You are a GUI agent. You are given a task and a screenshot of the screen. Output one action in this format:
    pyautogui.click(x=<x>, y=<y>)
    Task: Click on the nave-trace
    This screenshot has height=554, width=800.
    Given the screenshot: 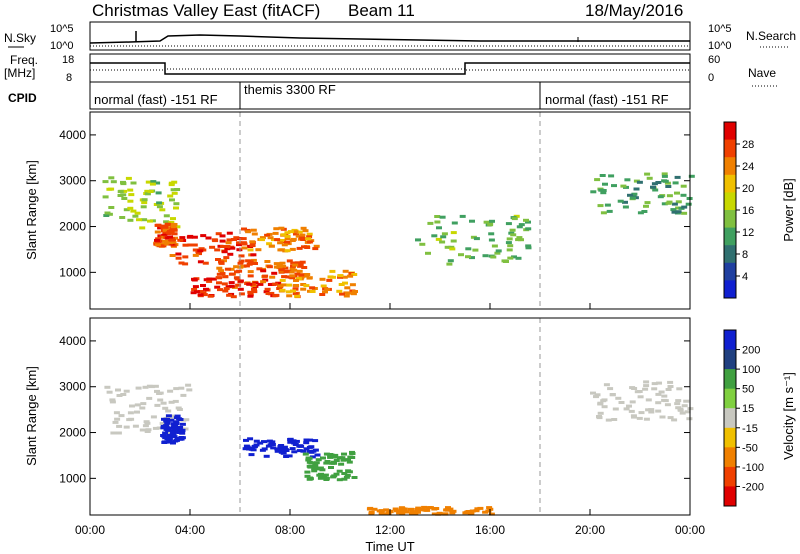 What is the action you would take?
    pyautogui.click(x=390, y=69)
    